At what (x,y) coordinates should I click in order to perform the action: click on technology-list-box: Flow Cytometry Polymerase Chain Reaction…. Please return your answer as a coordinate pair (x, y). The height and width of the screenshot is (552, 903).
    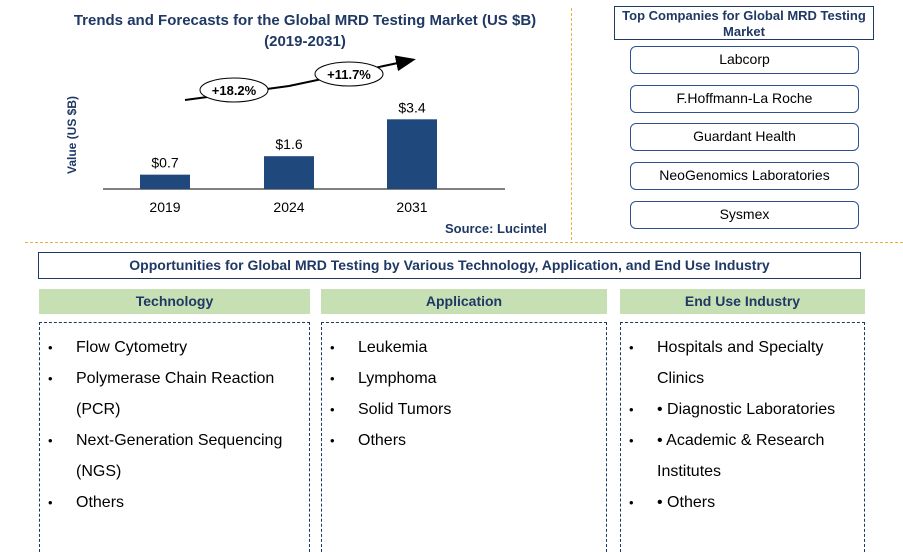
    Looking at the image, I should click on (174, 437).